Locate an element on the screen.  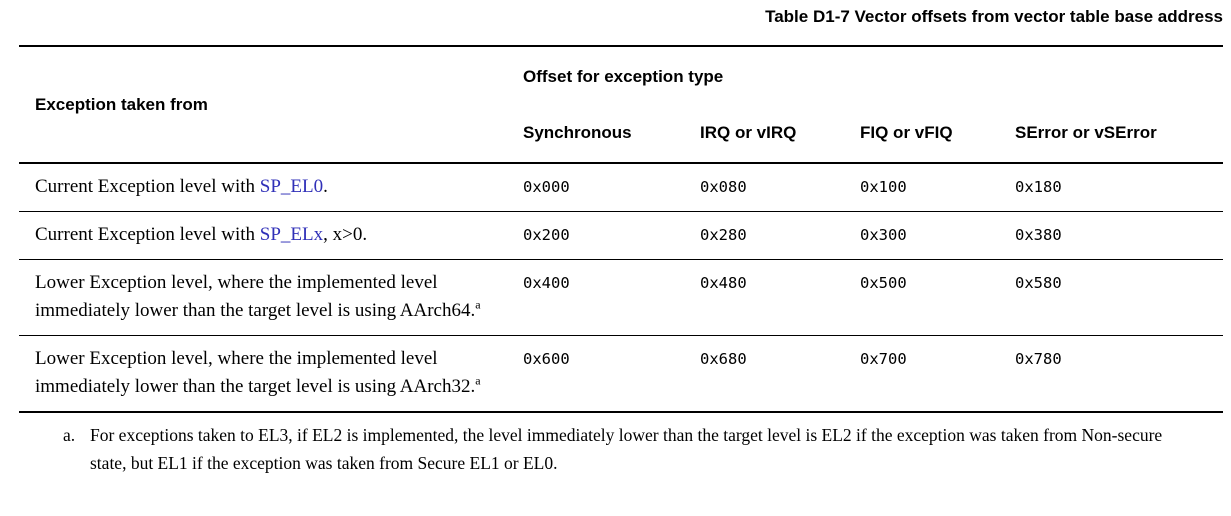
row-label: Current Exception level with SP_EL0. is located at coordinates (271, 187).